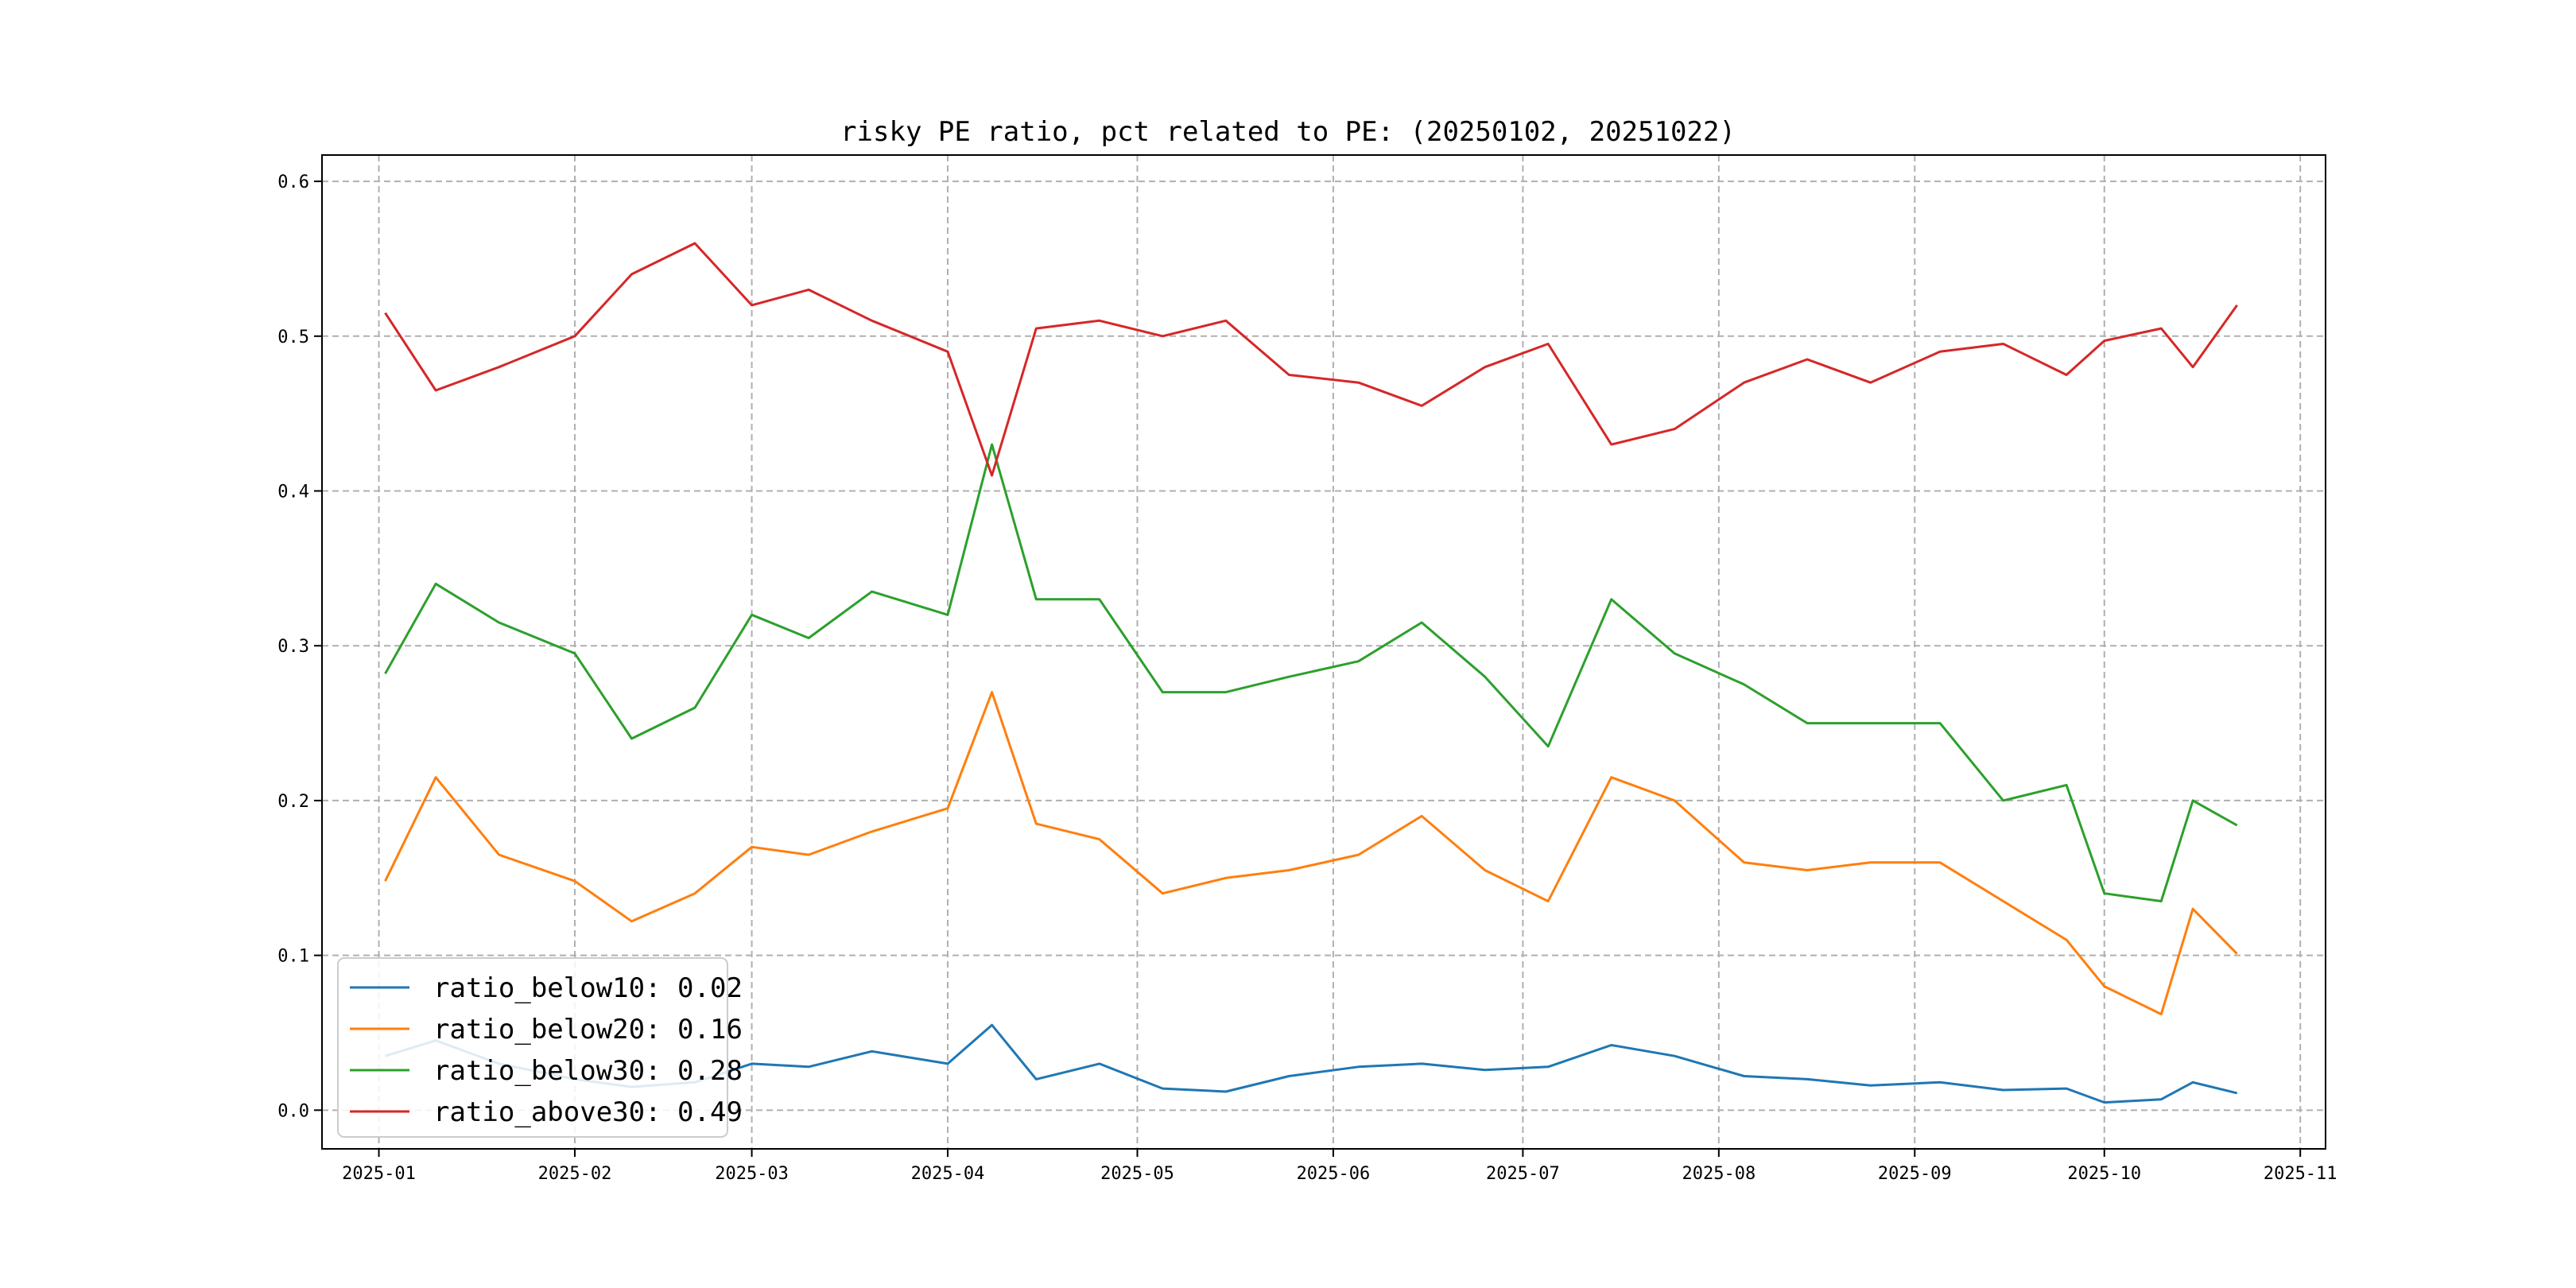 The width and height of the screenshot is (2576, 1288). Describe the element at coordinates (1311, 360) in the screenshot. I see `ratio_above30-line` at that location.